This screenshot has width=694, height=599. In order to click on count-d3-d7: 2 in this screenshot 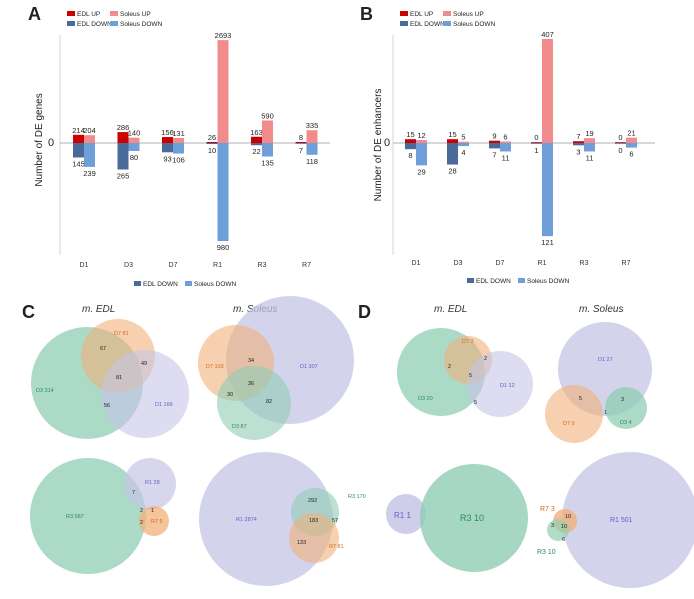, I will do `click(449, 367)`.